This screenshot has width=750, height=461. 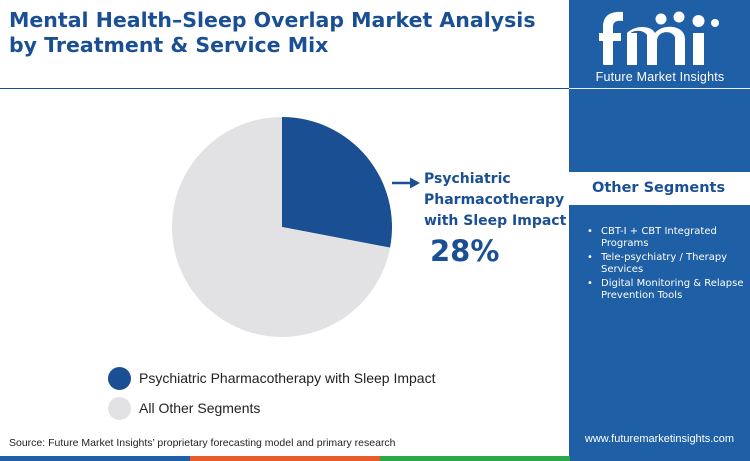 I want to click on callout-arrow, so click(x=406, y=183).